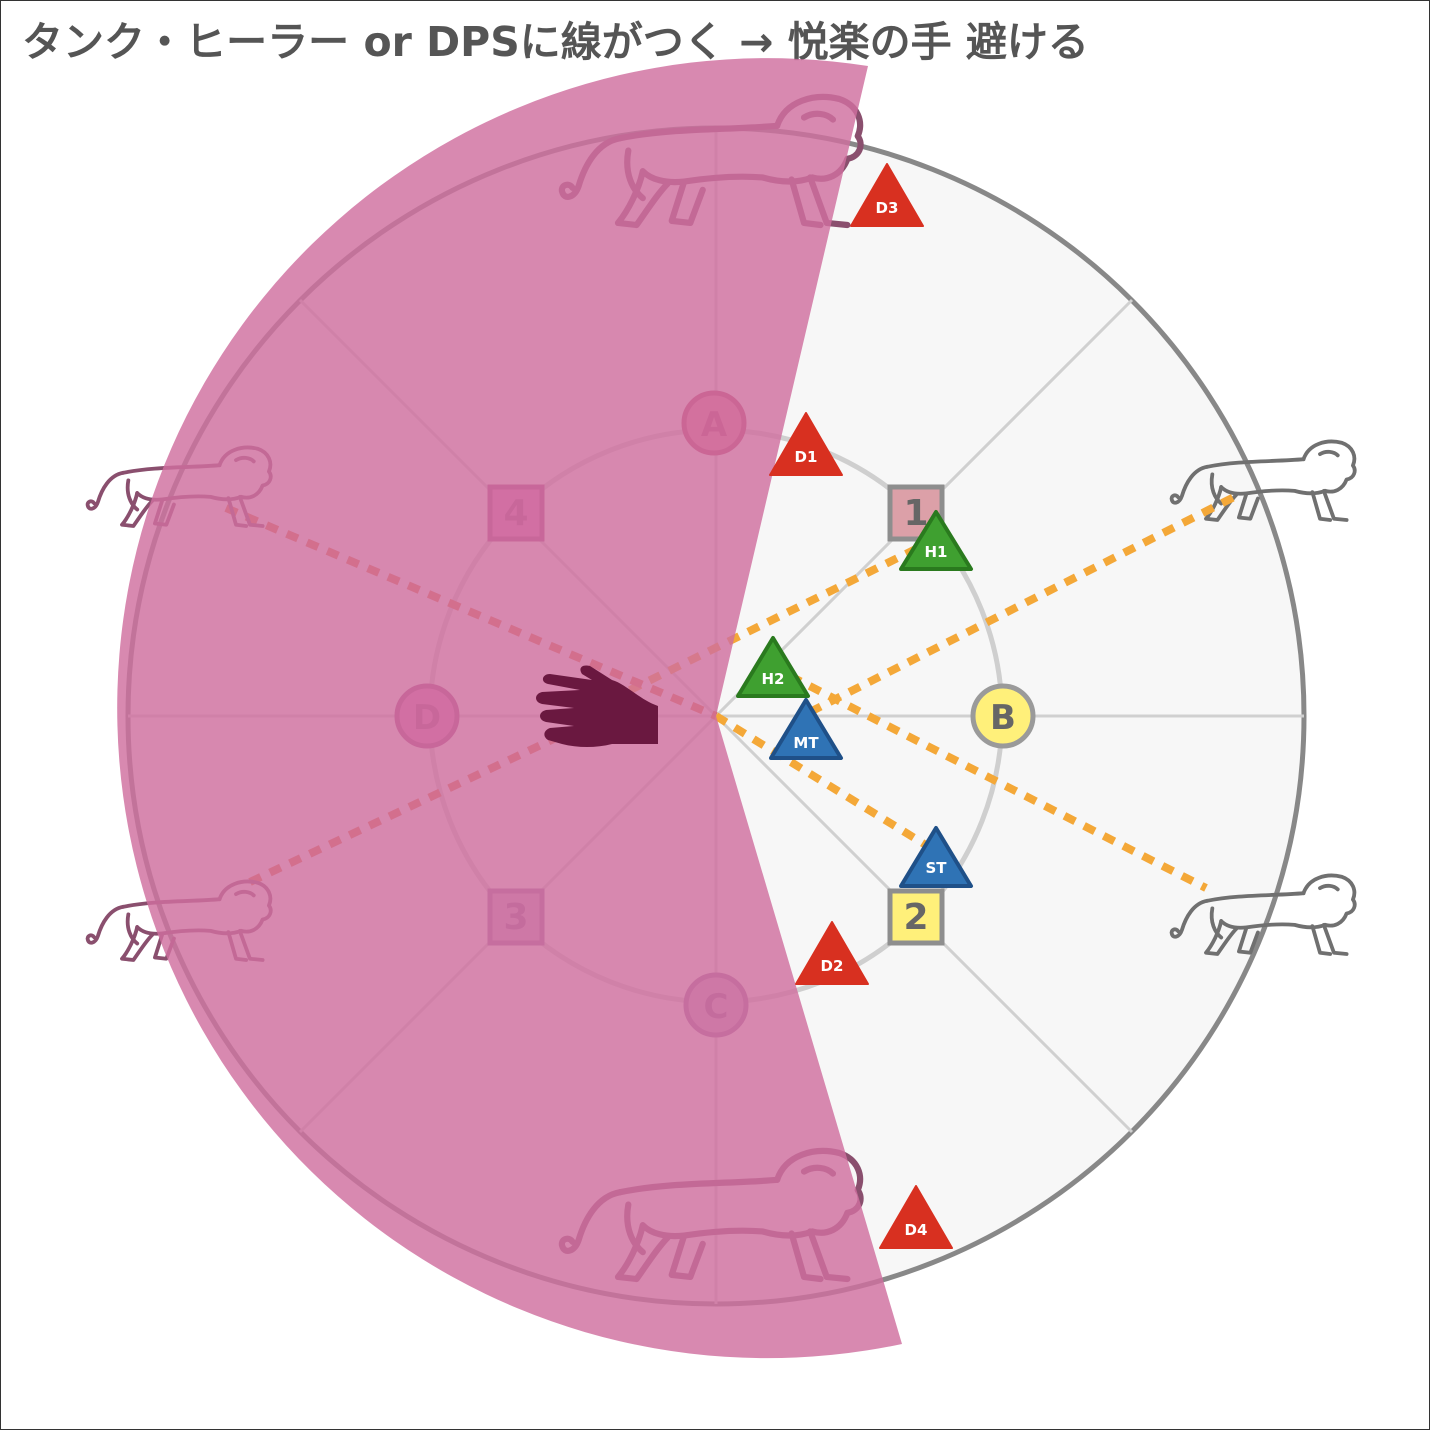 This screenshot has width=1430, height=1430. What do you see at coordinates (773, 667) in the screenshot?
I see `player-H2: H2` at bounding box center [773, 667].